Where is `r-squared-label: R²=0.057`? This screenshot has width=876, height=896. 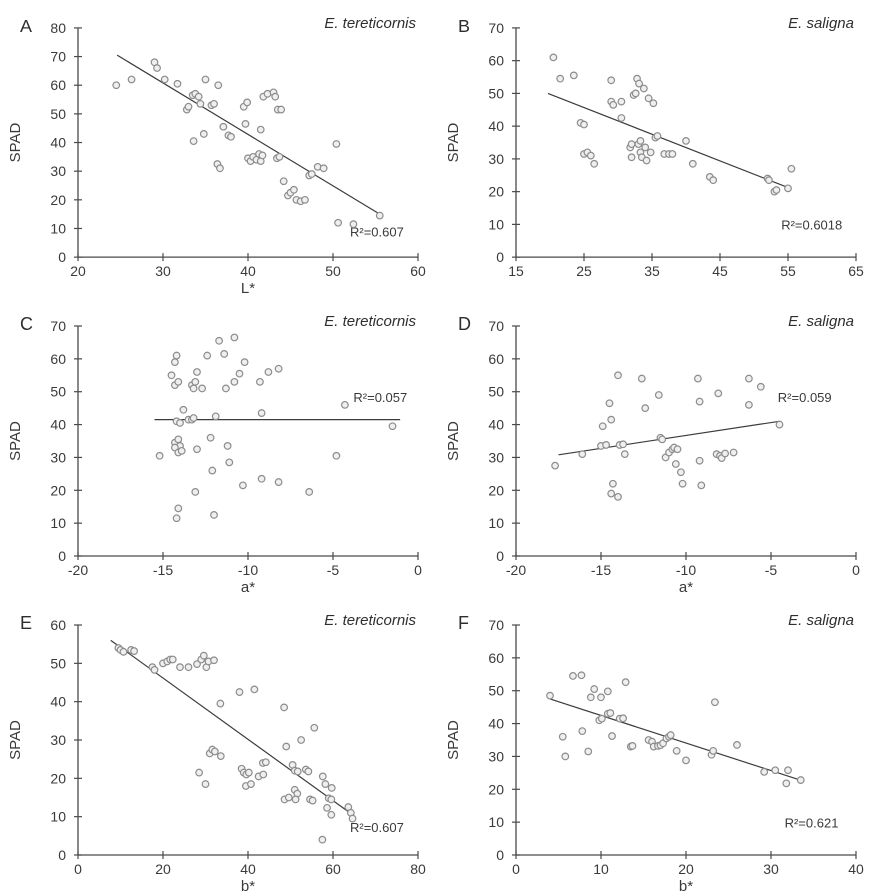 r-squared-label: R²=0.057 is located at coordinates (380, 397).